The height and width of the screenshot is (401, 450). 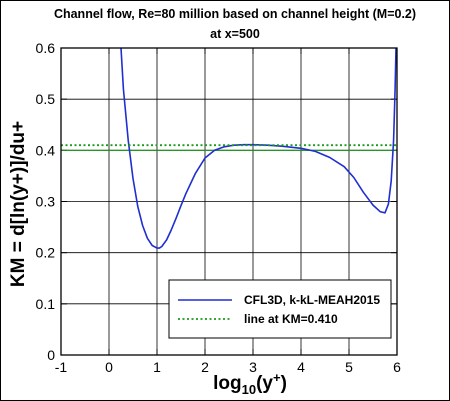 I want to click on y-tick-label: 0, so click(x=51, y=355).